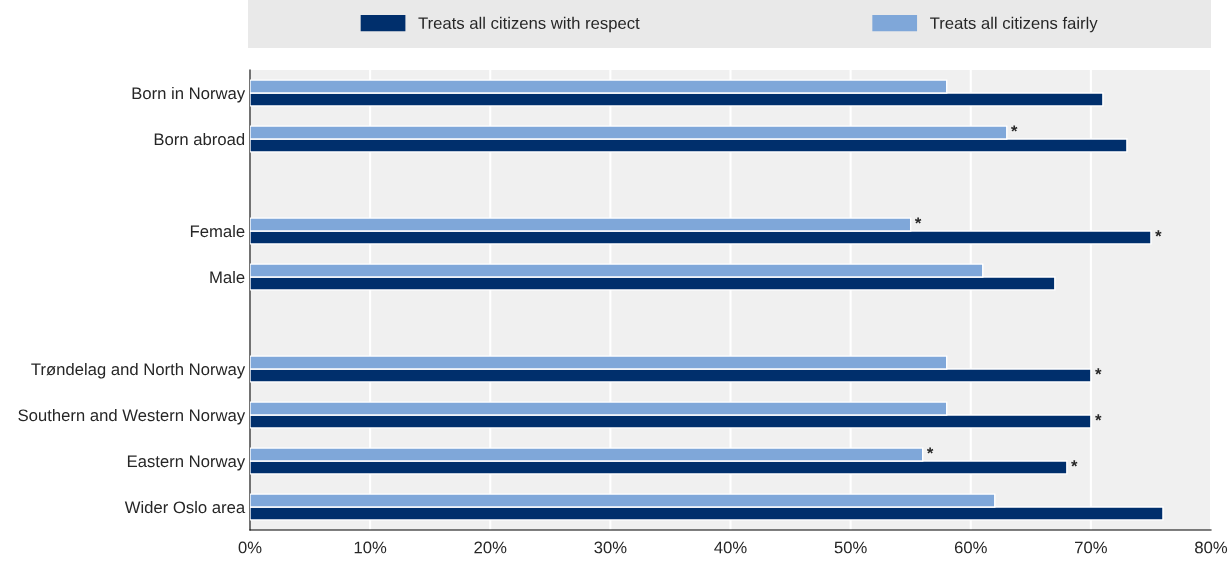 Image resolution: width=1231 pixels, height=566 pixels. Describe the element at coordinates (490, 547) in the screenshot. I see `x-tick-label: 20%` at that location.